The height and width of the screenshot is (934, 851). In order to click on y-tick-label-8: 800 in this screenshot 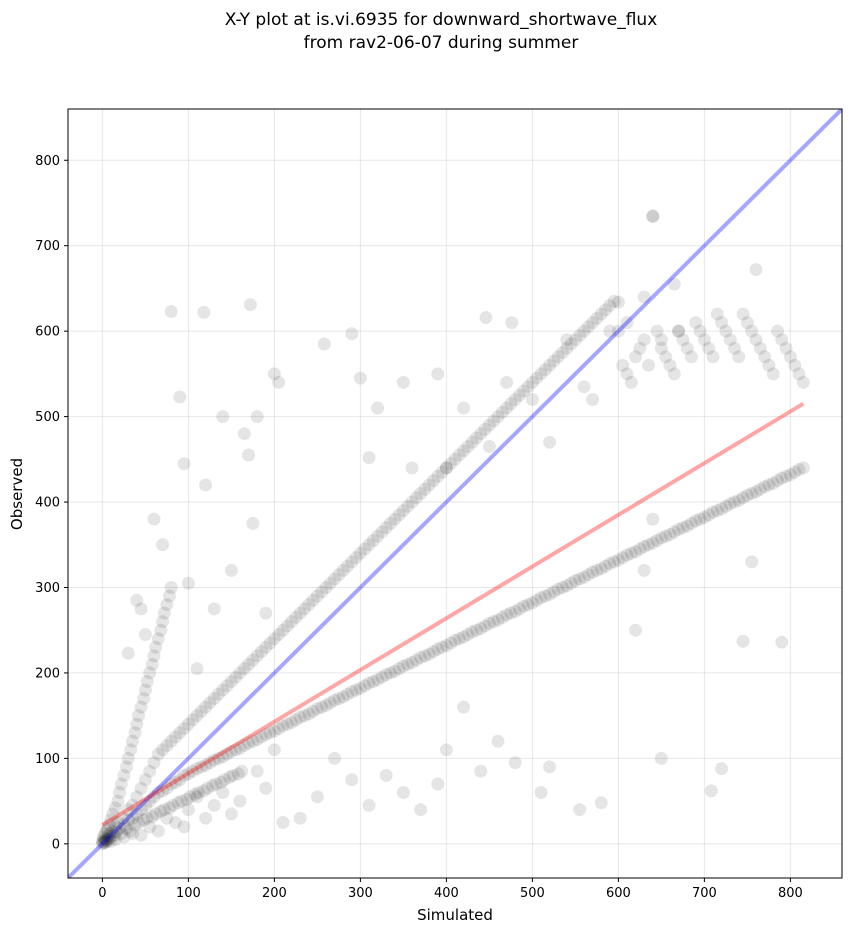, I will do `click(47, 161)`.